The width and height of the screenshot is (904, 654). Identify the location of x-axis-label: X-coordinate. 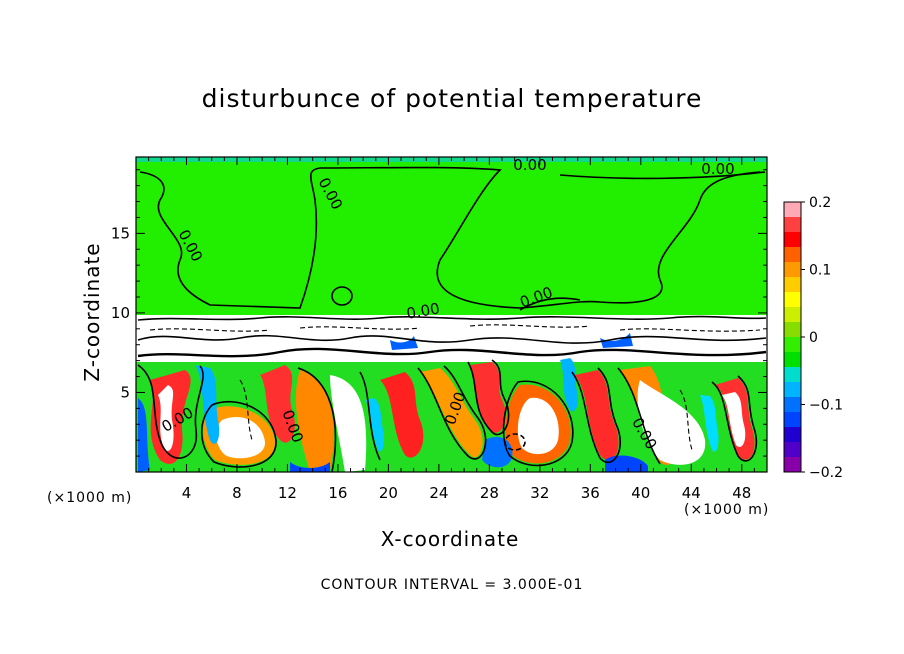
(450, 539).